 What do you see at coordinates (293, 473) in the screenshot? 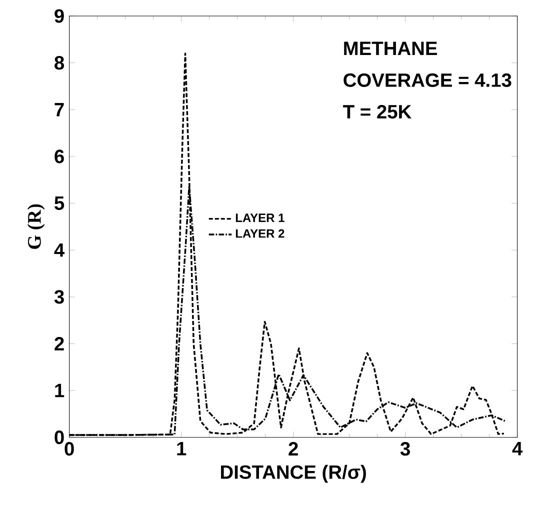
I see `x-axis-title: DISTANCE (R/σ)` at bounding box center [293, 473].